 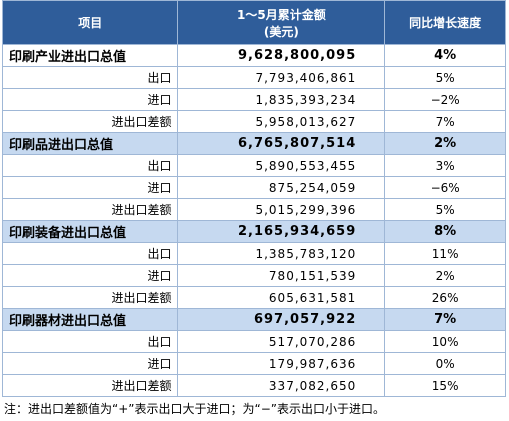 I want to click on item-row: 进口 780,151,539 2%, so click(x=253, y=275).